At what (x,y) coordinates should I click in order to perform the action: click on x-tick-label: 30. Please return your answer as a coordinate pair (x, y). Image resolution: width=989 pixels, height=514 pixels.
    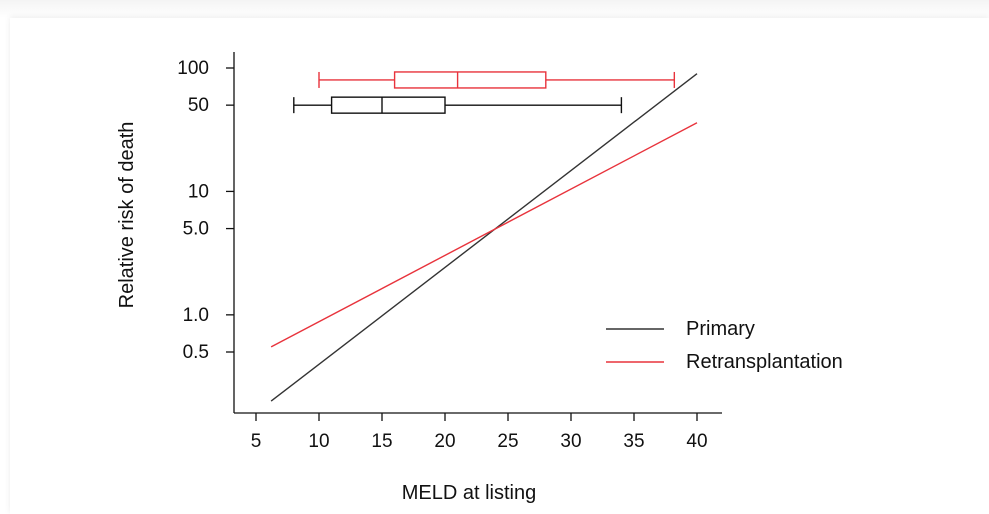
    Looking at the image, I should click on (570, 441).